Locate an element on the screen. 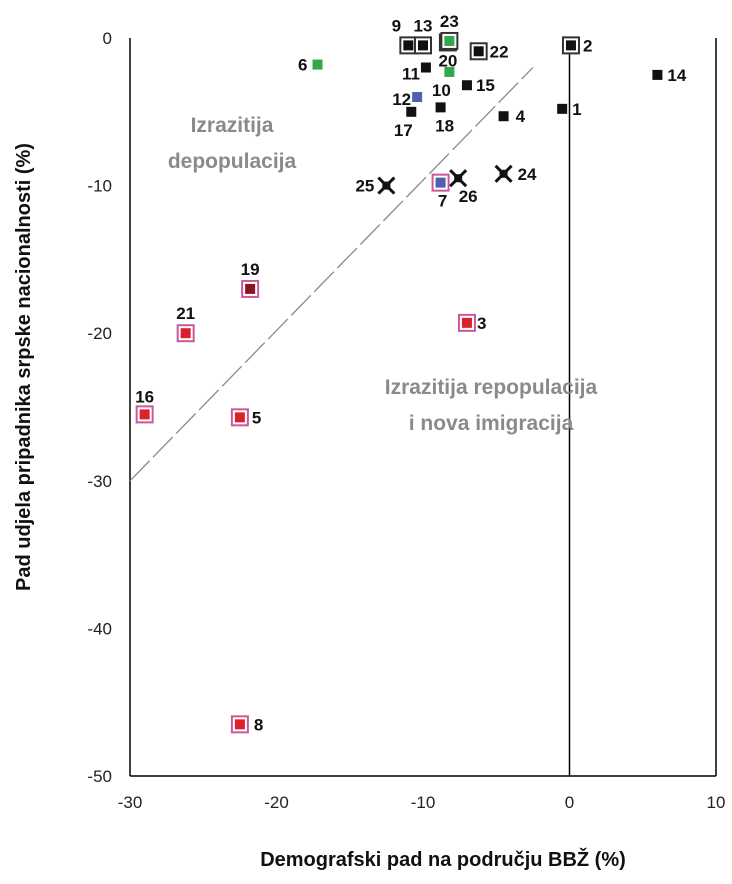  point-label: 9 is located at coordinates (396, 25).